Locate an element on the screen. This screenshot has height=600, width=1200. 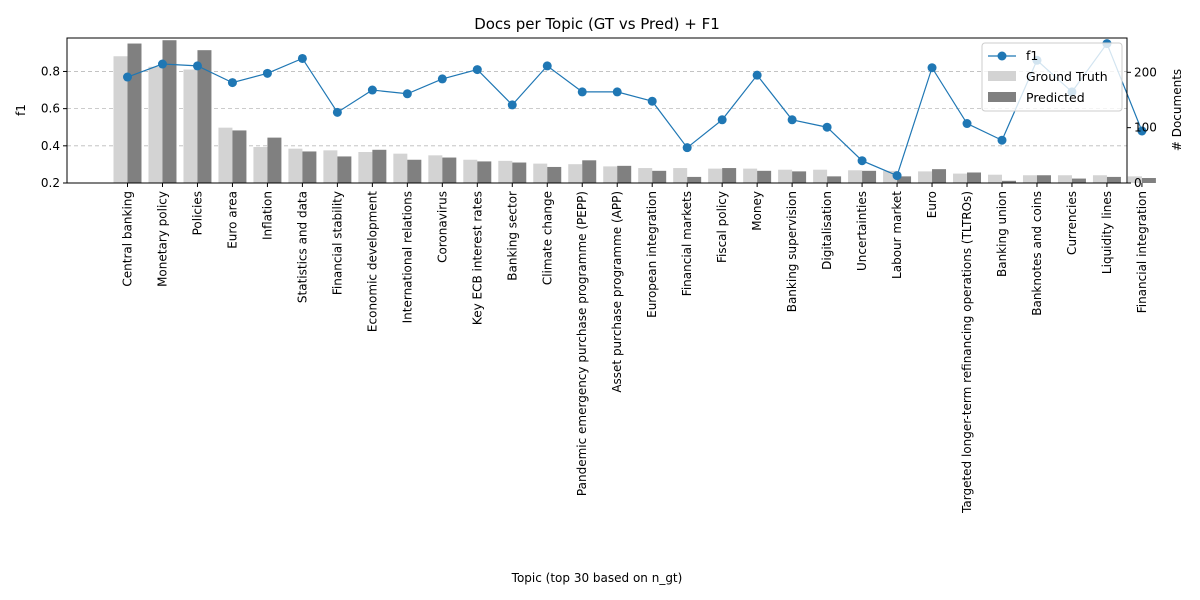
x-tick-label: Money is located at coordinates (757, 211).